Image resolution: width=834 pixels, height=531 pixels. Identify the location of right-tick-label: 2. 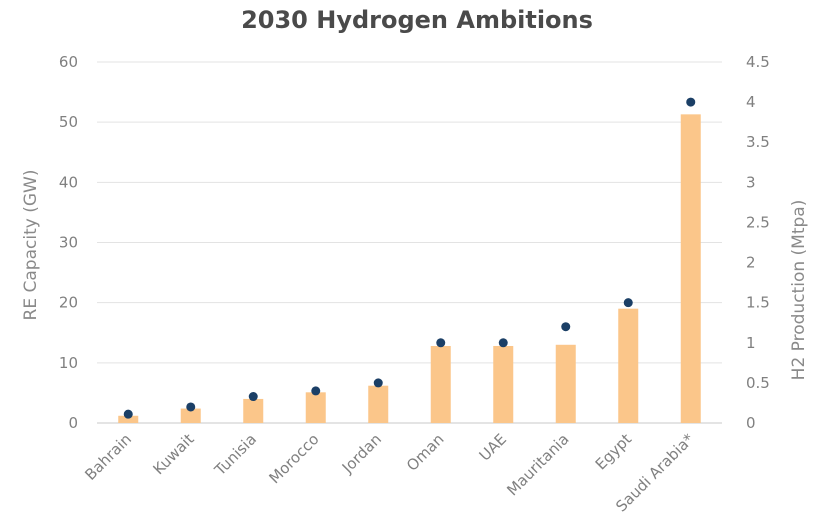
(751, 263).